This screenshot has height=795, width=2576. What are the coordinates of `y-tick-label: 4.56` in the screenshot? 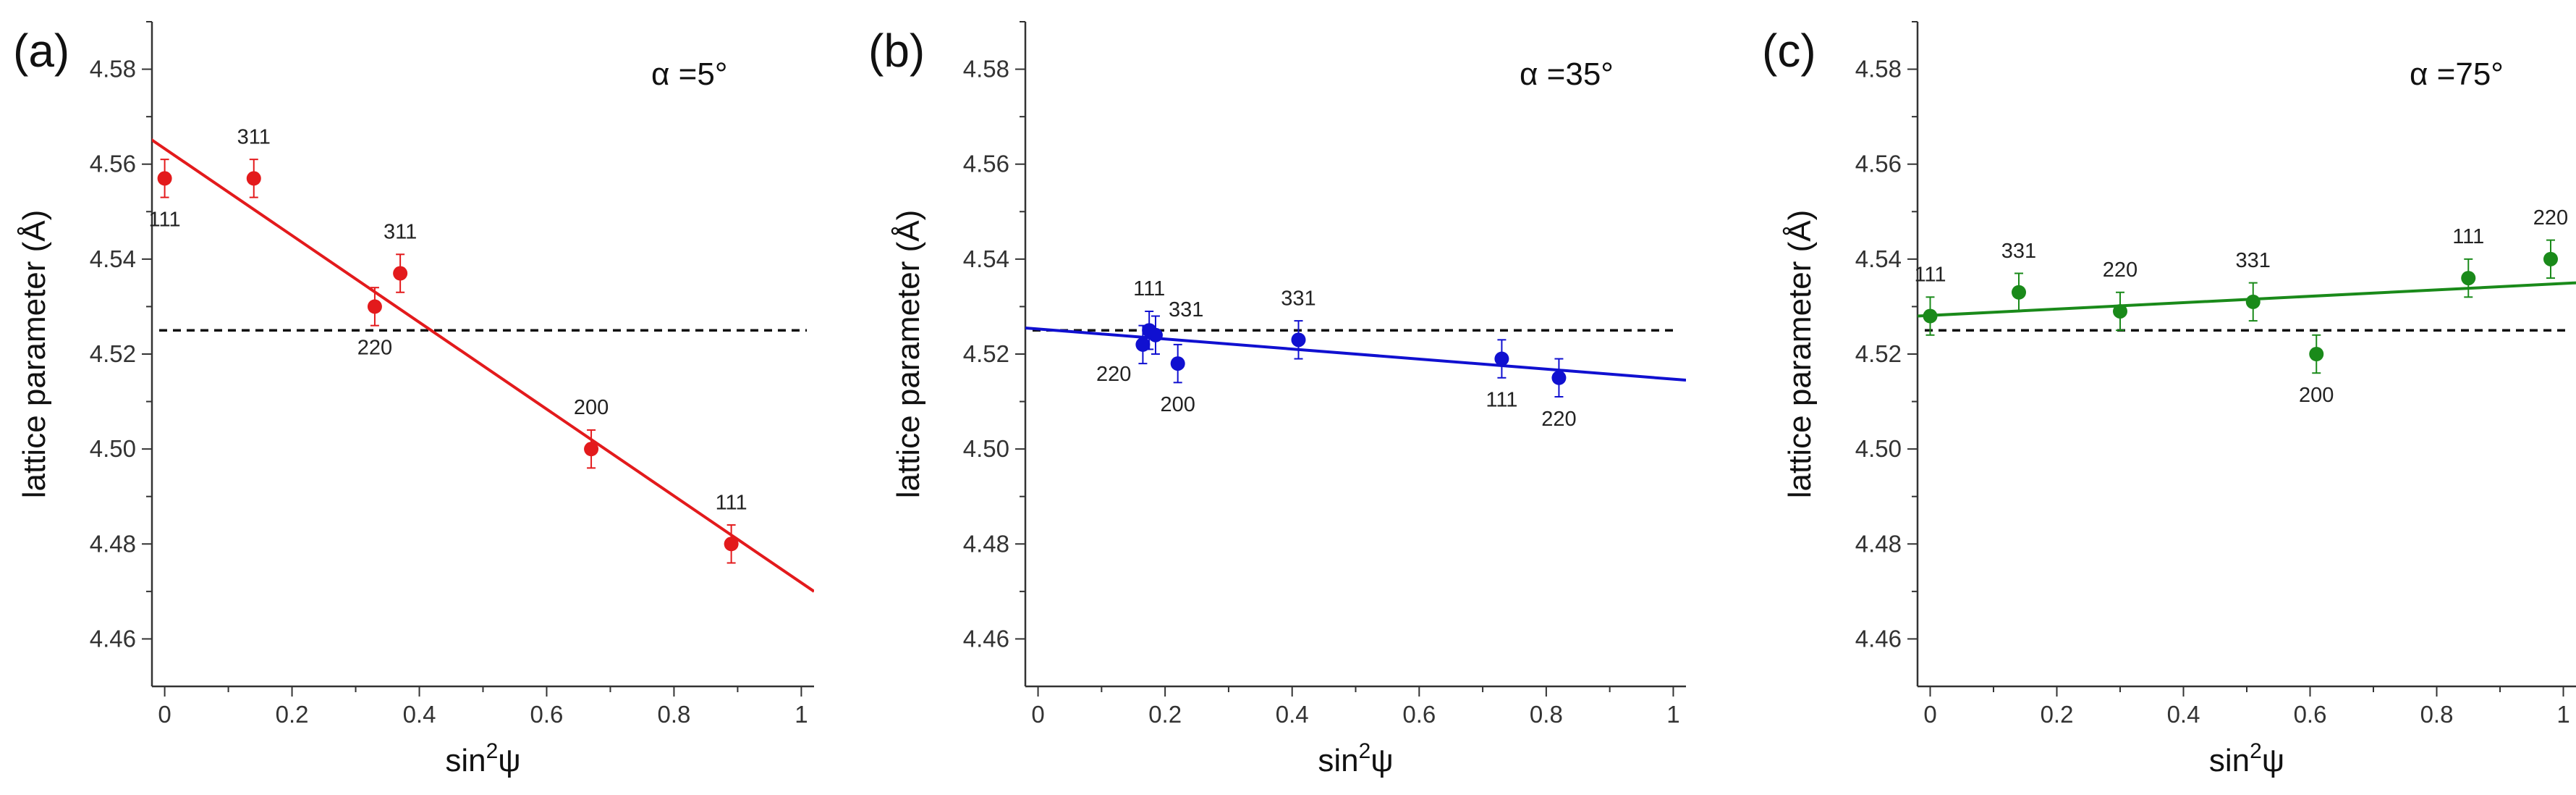 It's located at (986, 164).